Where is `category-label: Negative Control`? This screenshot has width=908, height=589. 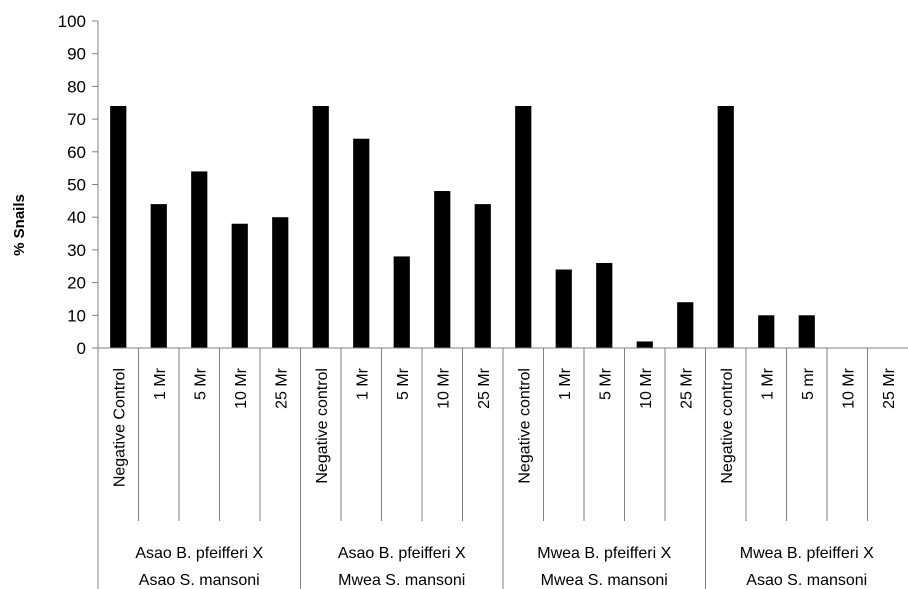 category-label: Negative Control is located at coordinates (119, 427).